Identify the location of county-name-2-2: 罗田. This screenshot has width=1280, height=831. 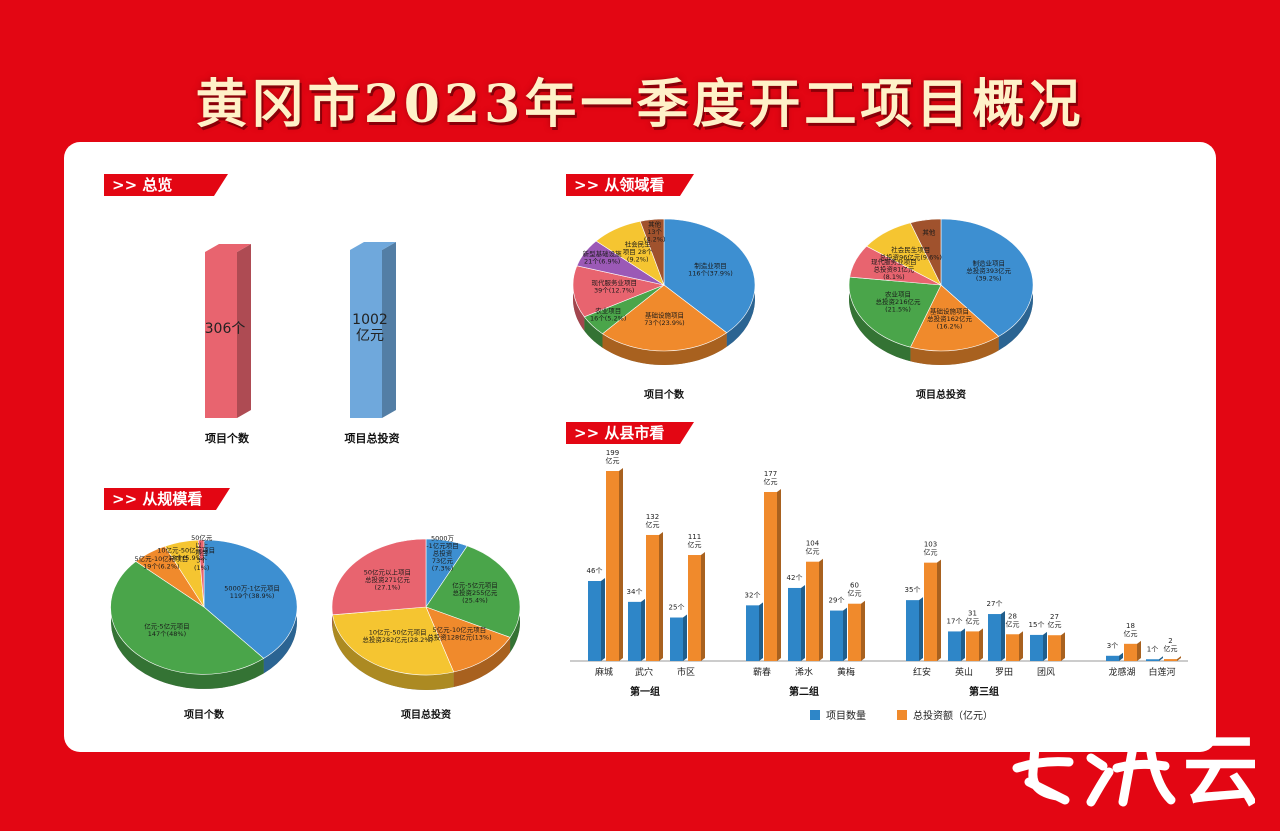
(1004, 672).